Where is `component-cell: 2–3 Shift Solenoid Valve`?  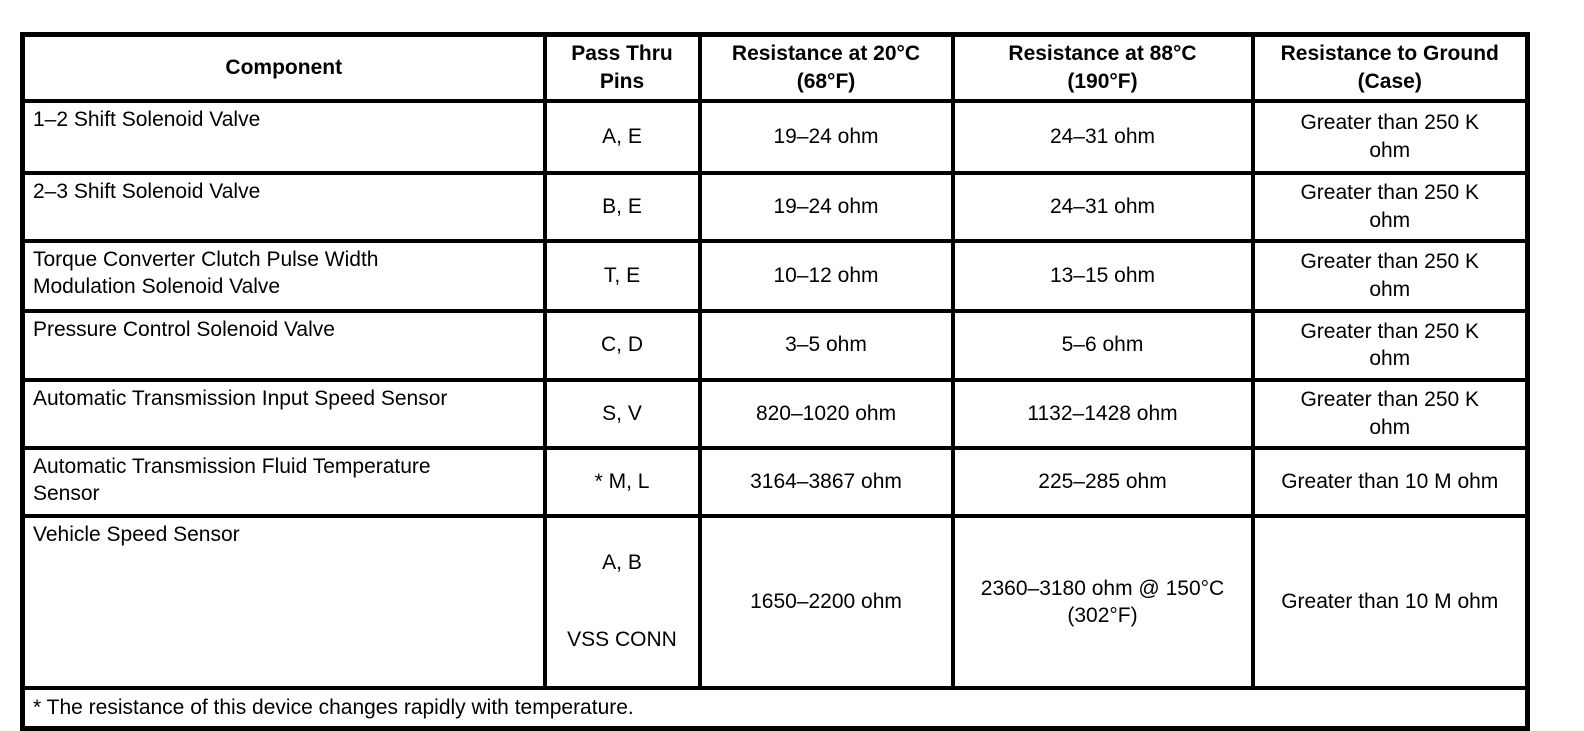
component-cell: 2–3 Shift Solenoid Valve is located at coordinates (283, 206).